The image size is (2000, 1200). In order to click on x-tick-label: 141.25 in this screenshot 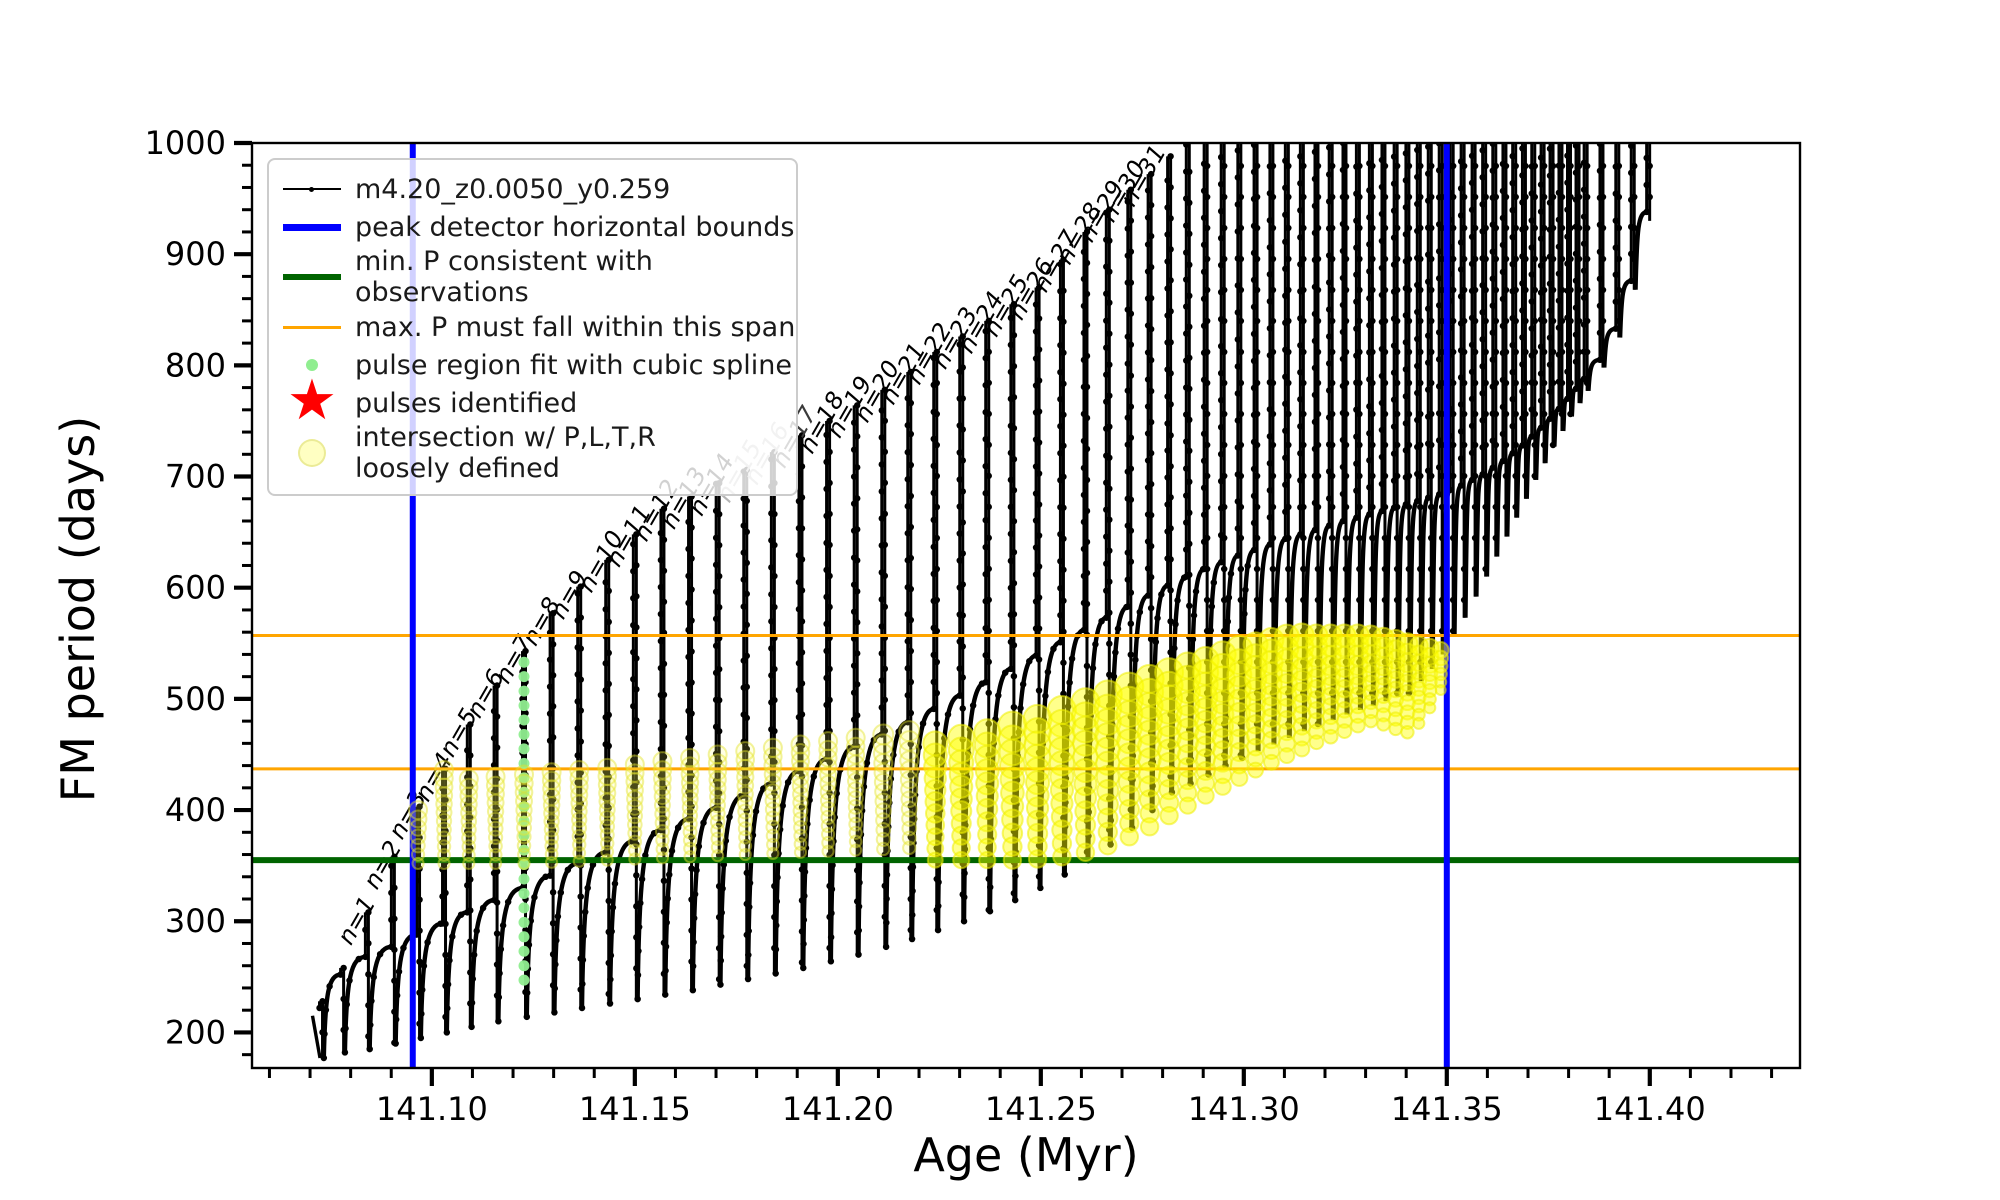, I will do `click(1041, 1109)`.